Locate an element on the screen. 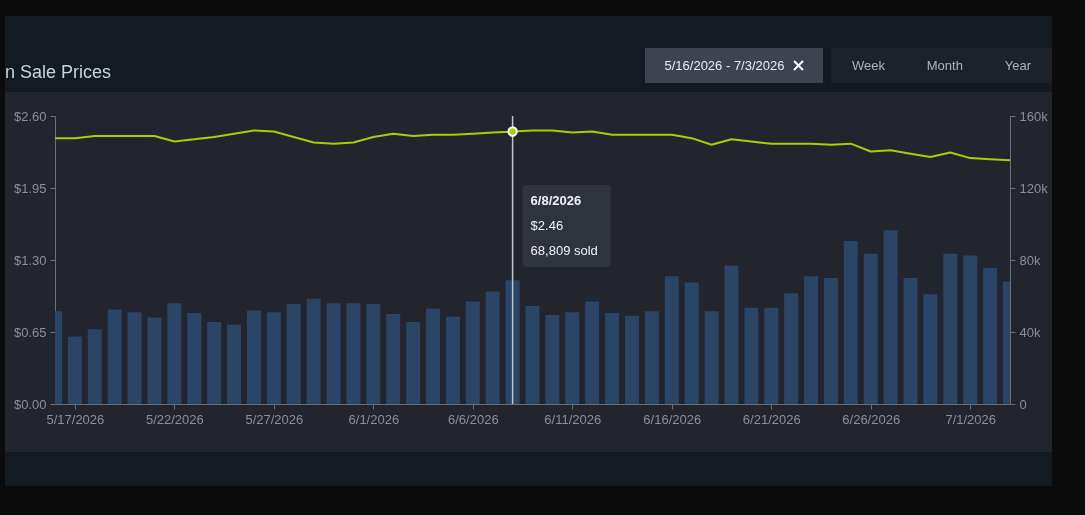 The height and width of the screenshot is (515, 1085). annotation: 6/8/2026 is located at coordinates (556, 200).